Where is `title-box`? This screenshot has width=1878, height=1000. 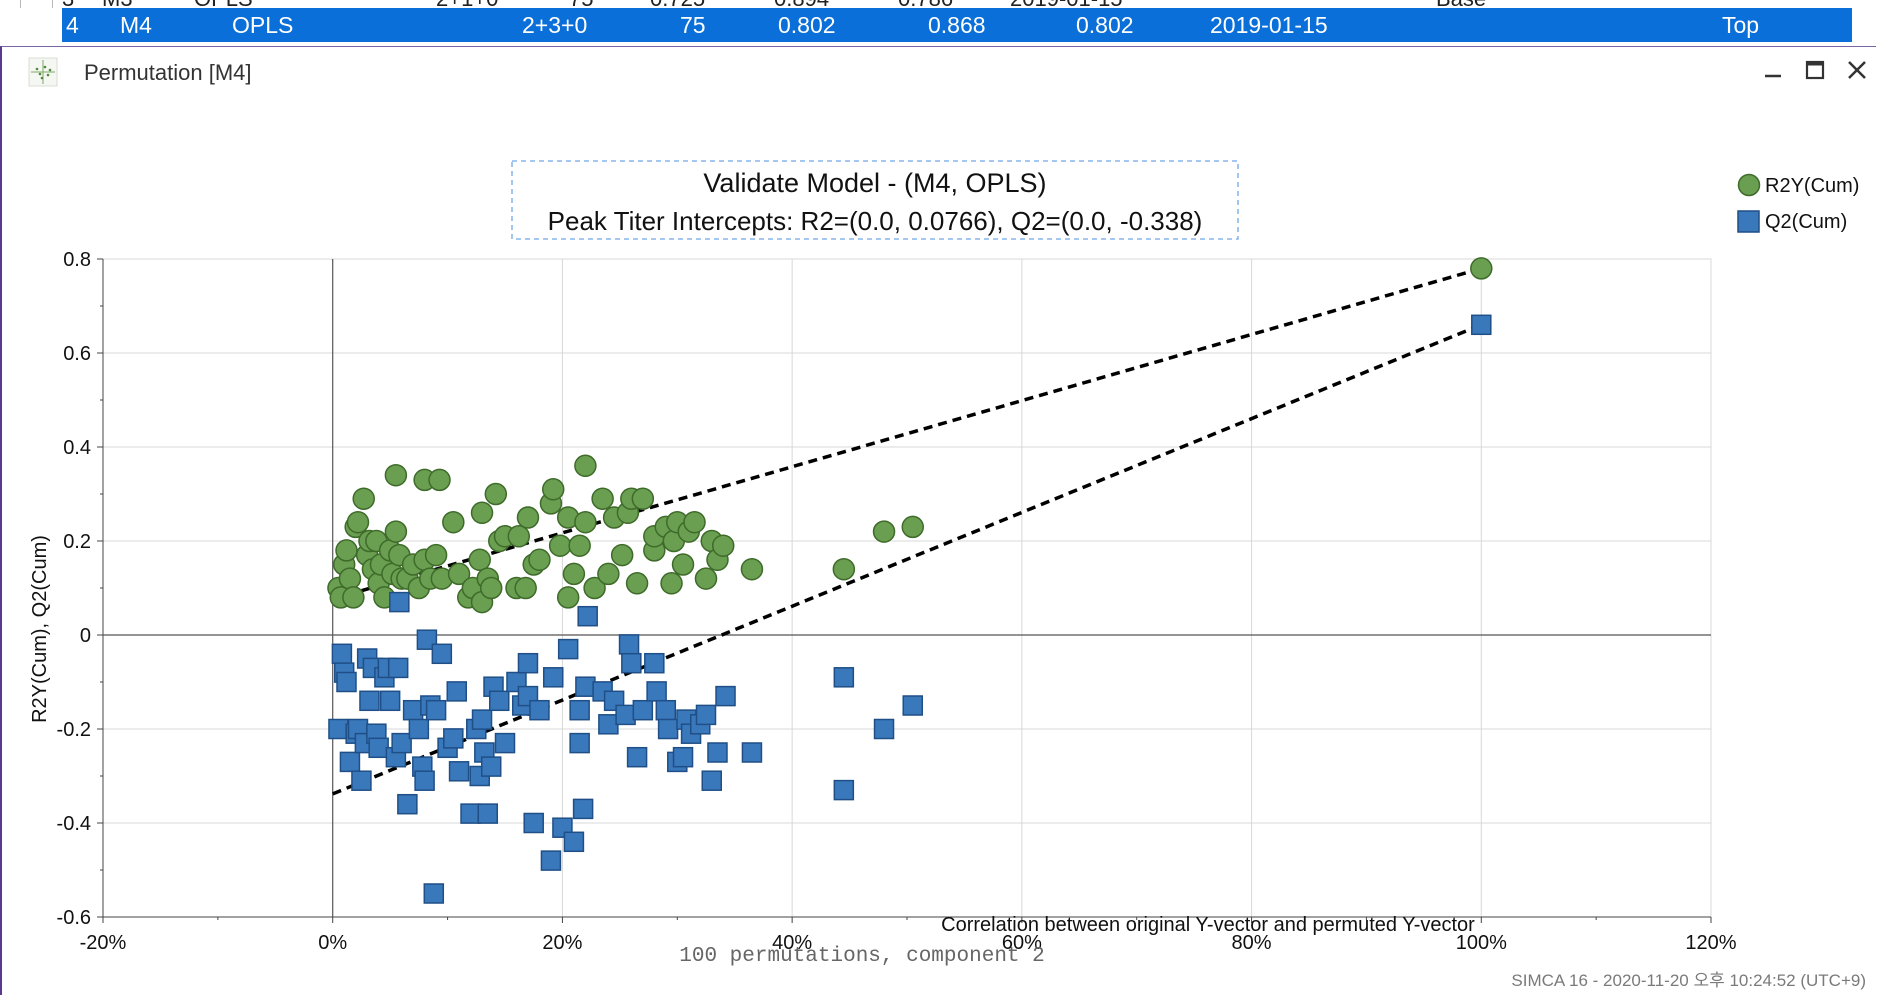 title-box is located at coordinates (875, 200).